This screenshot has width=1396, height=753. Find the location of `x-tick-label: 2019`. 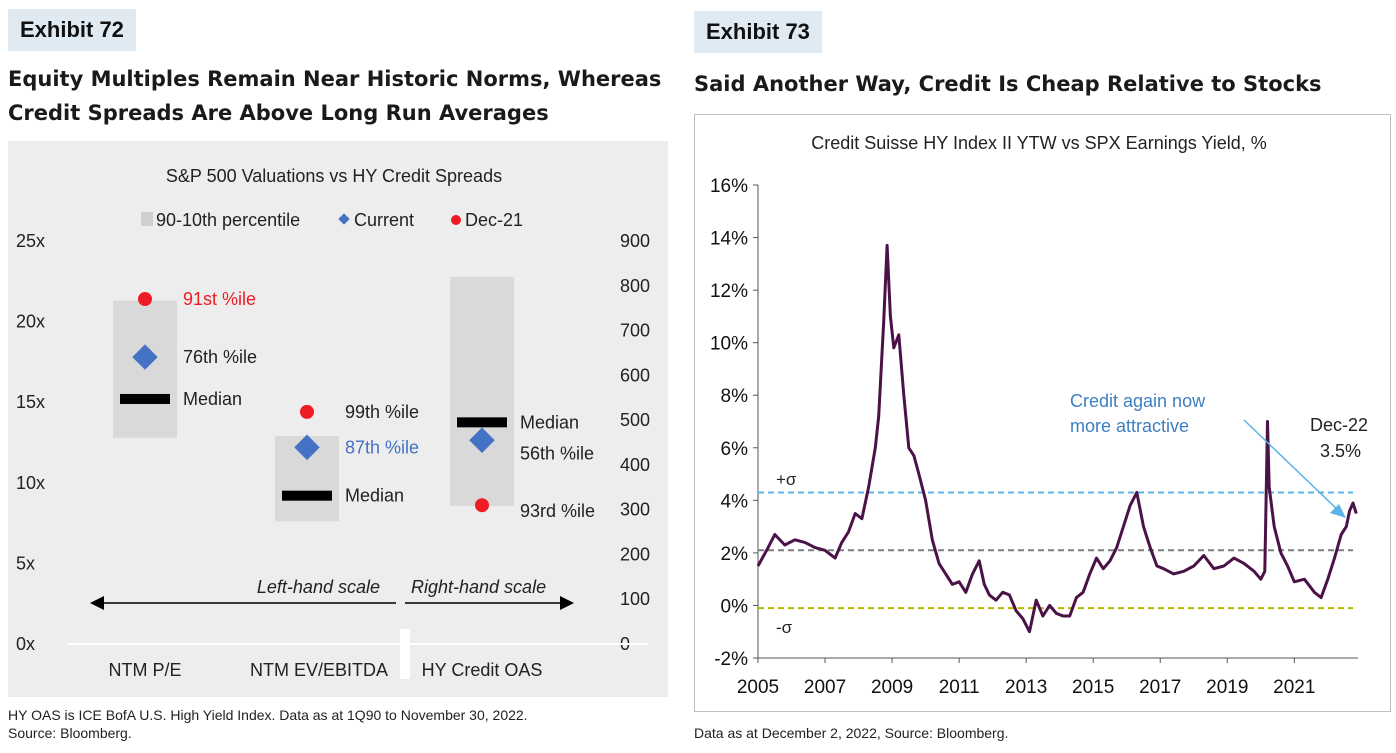

x-tick-label: 2019 is located at coordinates (1227, 687).